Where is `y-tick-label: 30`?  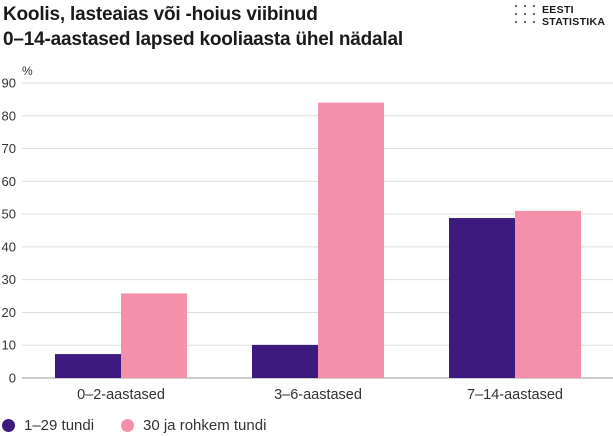
y-tick-label: 30 is located at coordinates (9, 279).